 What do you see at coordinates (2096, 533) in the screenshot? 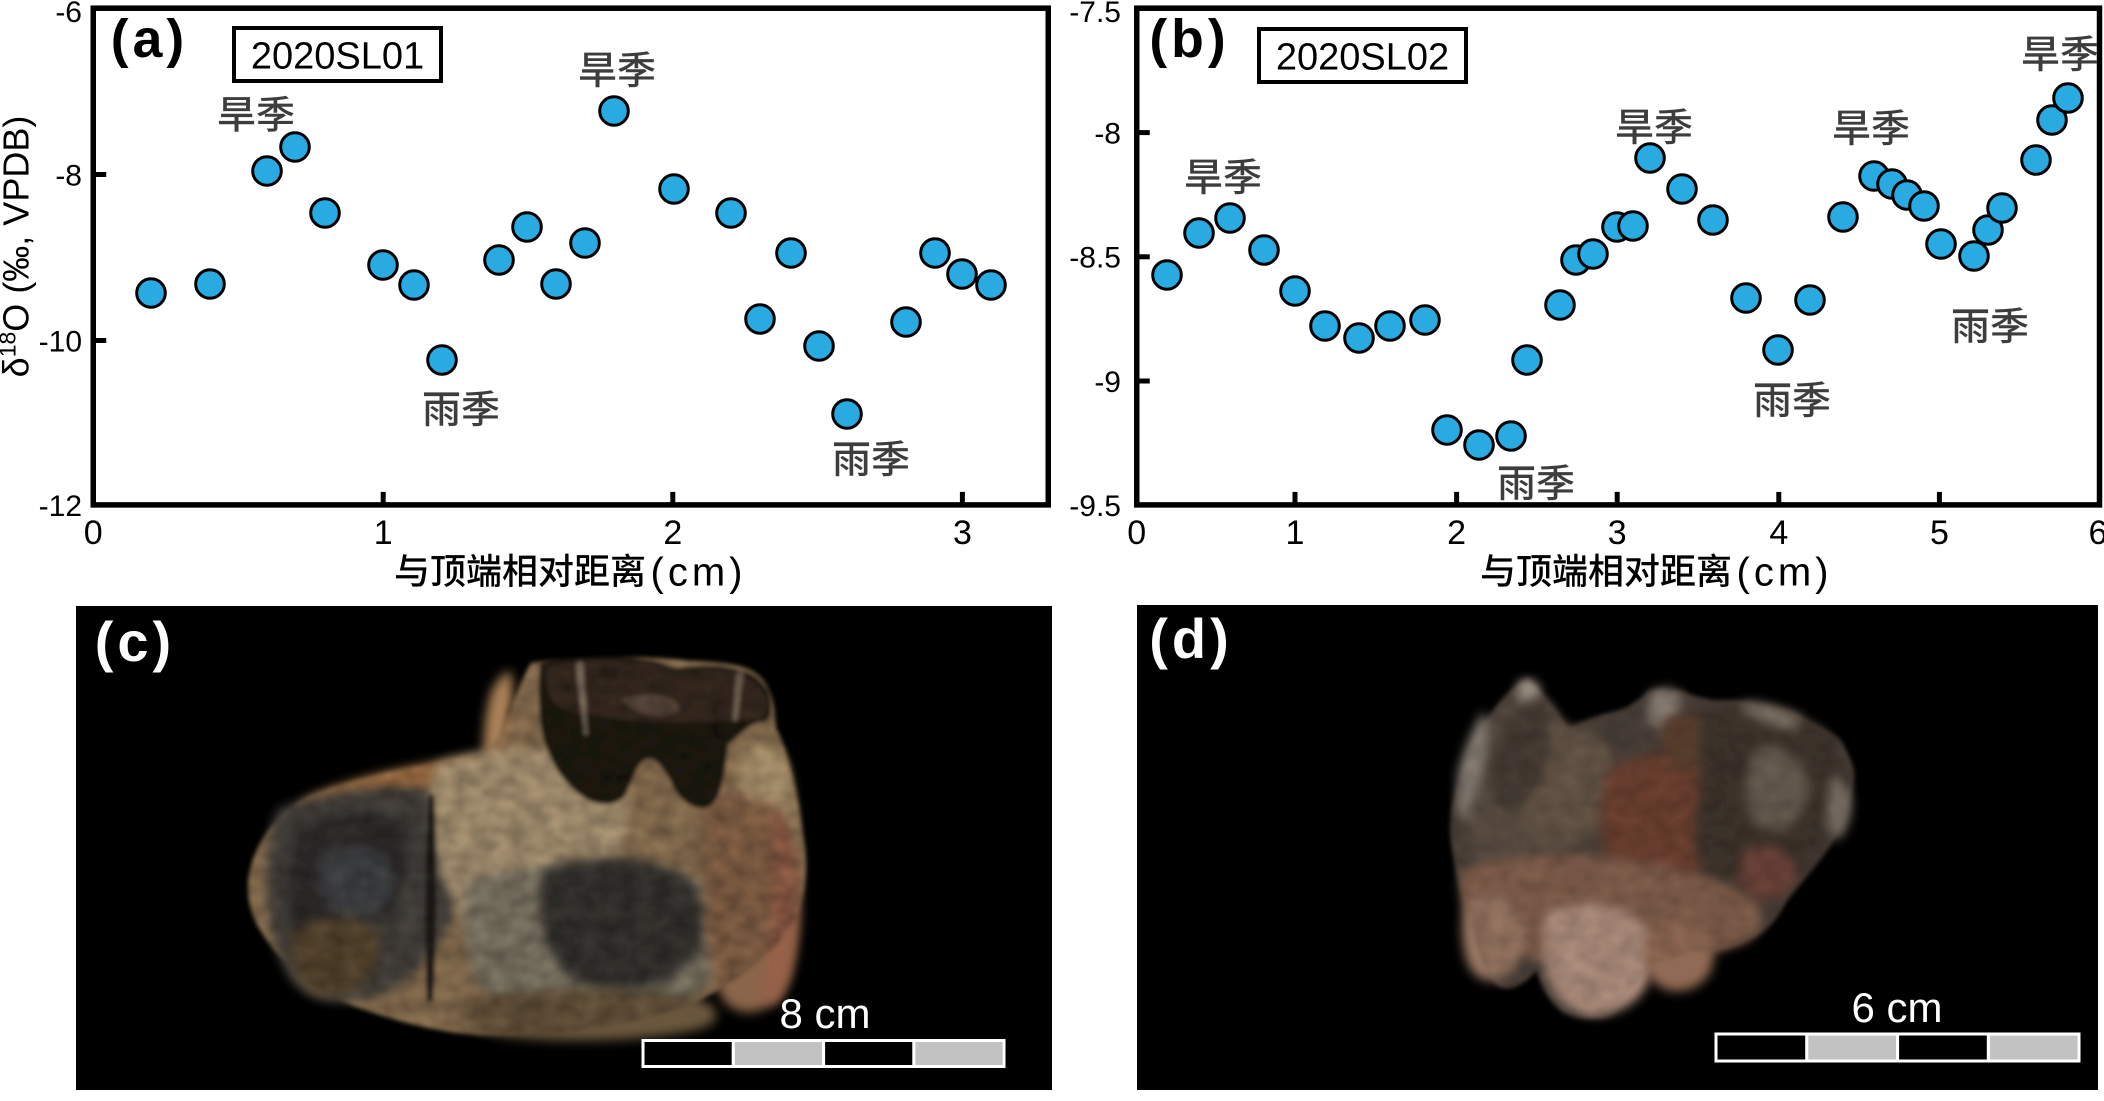
I see `svg-text: 6` at bounding box center [2096, 533].